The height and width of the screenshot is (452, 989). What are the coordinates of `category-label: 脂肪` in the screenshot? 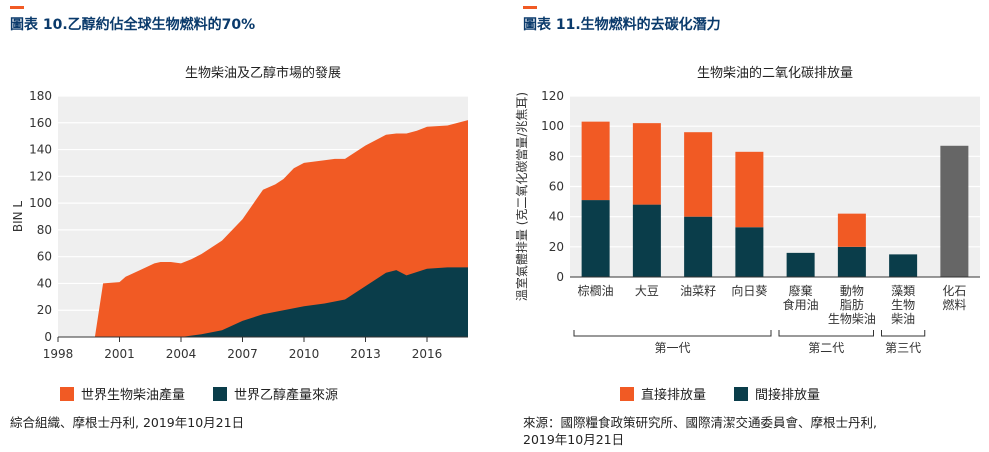 It's located at (852, 304).